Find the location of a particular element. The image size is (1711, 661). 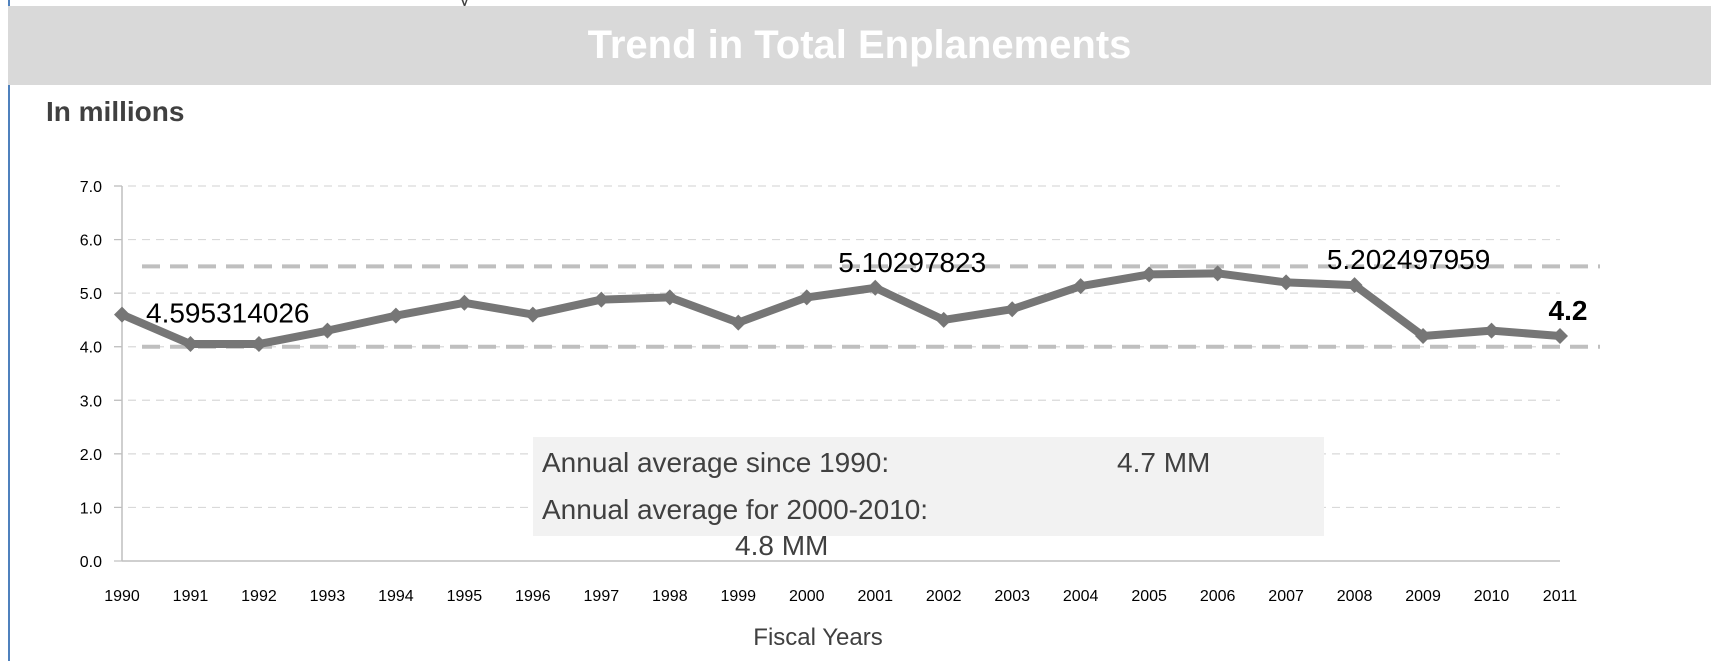

data-label: 4.595314026 is located at coordinates (228, 313).